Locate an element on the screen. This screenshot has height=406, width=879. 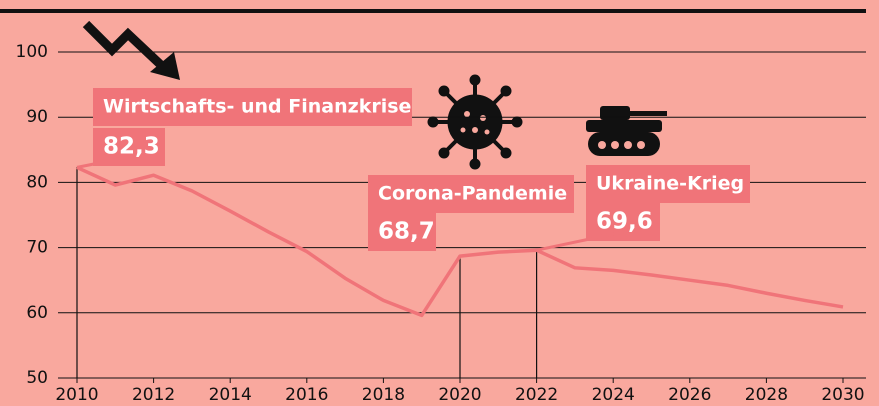
y-tick-label: 60 is located at coordinates (37, 313).